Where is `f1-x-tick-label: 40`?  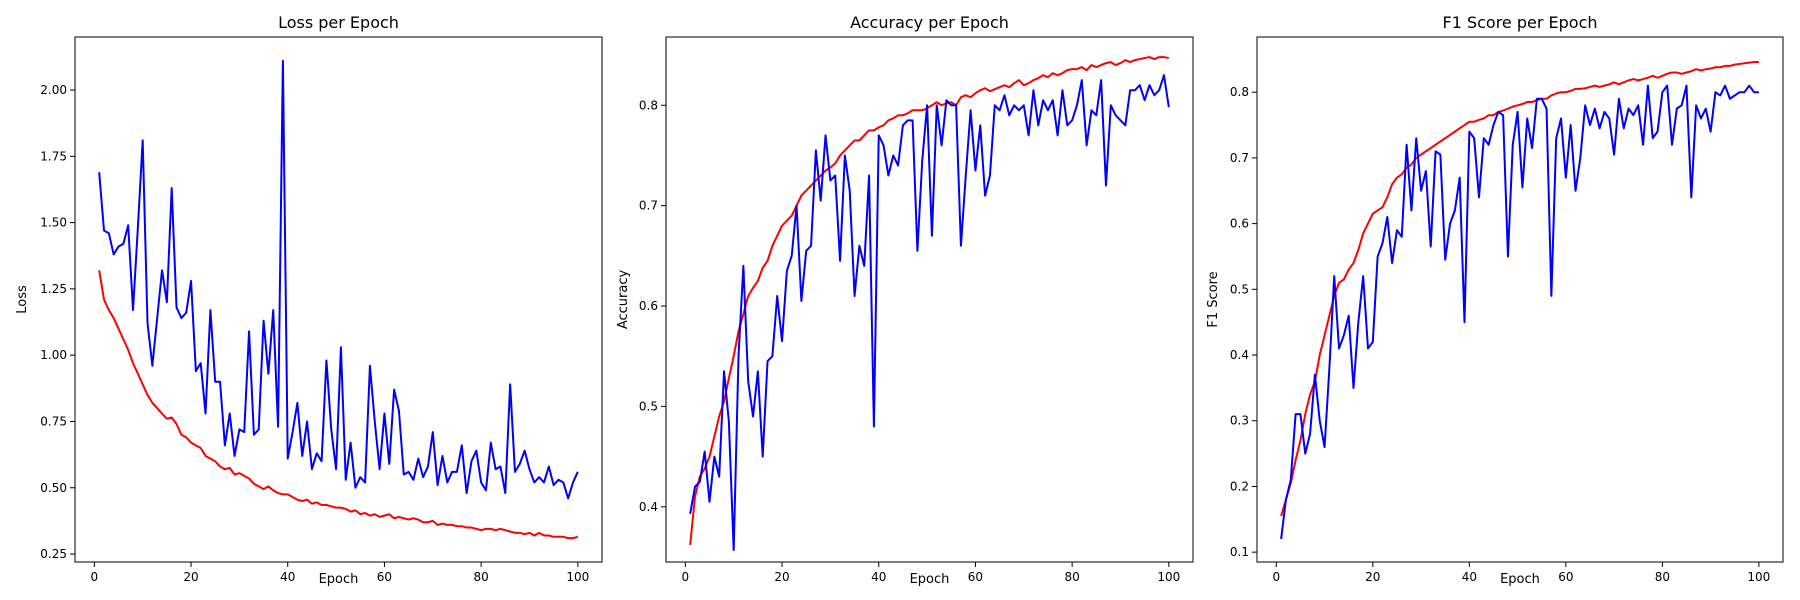
f1-x-tick-label: 40 is located at coordinates (1469, 577).